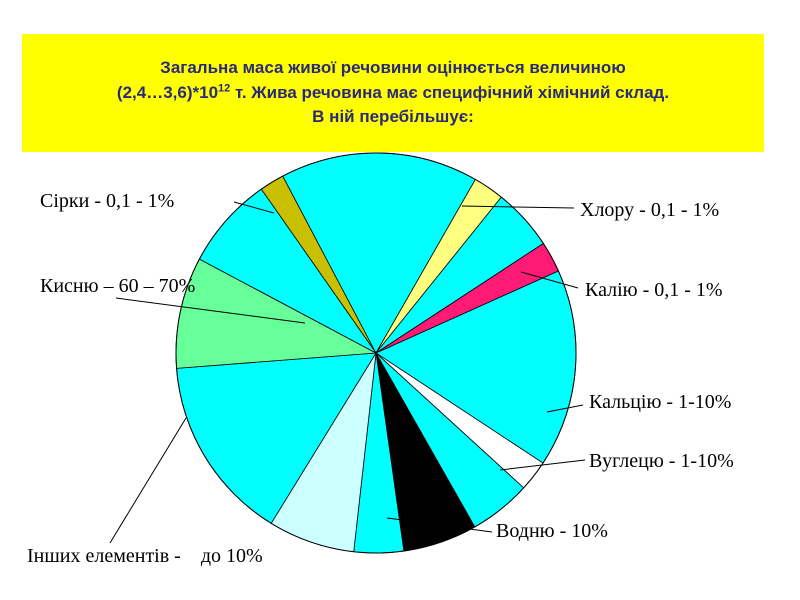  Describe the element at coordinates (518, 207) in the screenshot. I see `leader-chlorine` at that location.